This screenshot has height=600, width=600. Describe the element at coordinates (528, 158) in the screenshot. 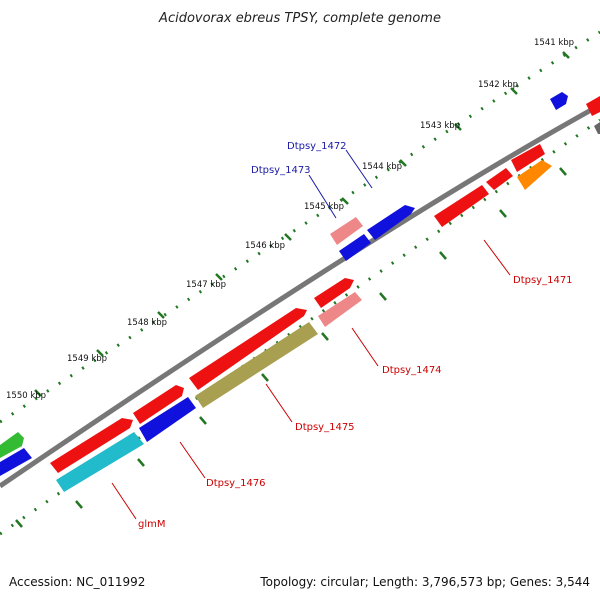

I see `gene-red-1471-c` at that location.